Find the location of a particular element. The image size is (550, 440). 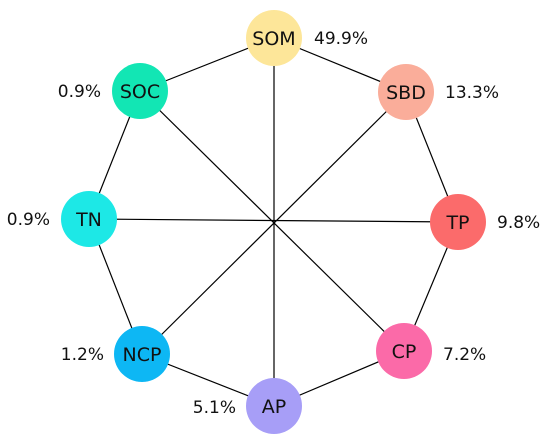

node-circle-ncp is located at coordinates (142, 354).